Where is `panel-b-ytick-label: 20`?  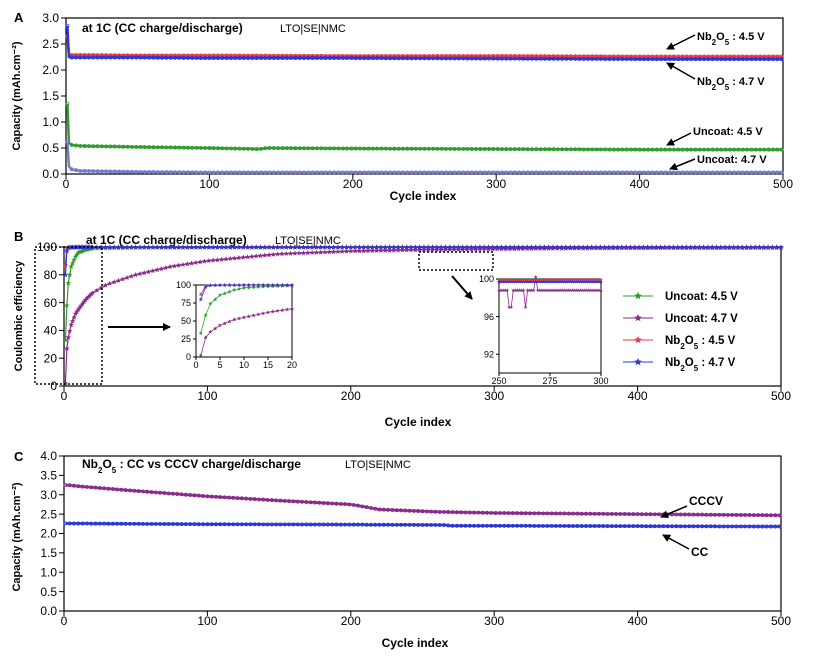 panel-b-ytick-label: 20 is located at coordinates (51, 358).